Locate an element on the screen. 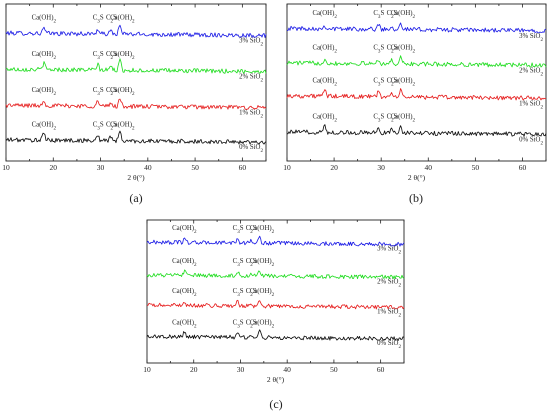 This screenshot has width=550, height=416. panel-label: (a) is located at coordinates (135, 198).